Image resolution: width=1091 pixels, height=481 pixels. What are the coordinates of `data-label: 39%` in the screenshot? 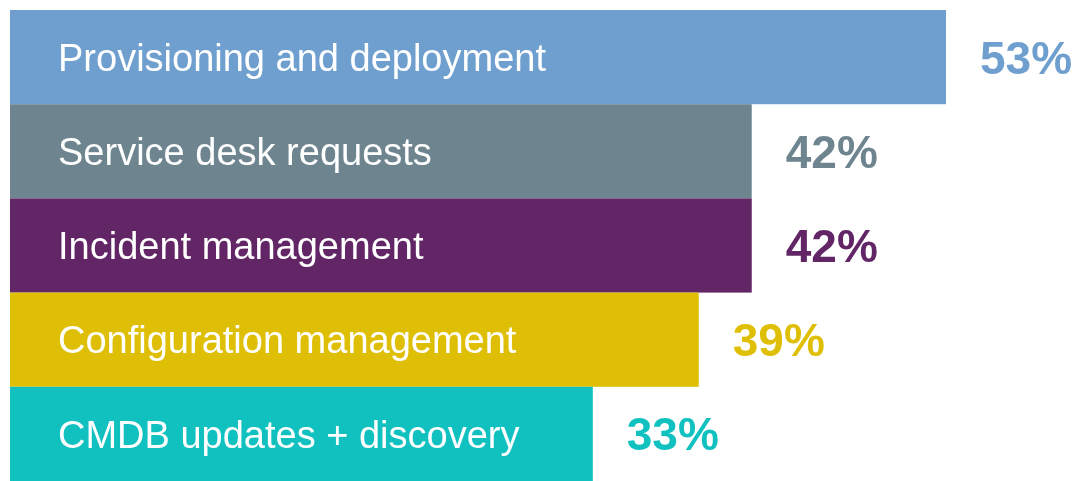 It's located at (778, 340).